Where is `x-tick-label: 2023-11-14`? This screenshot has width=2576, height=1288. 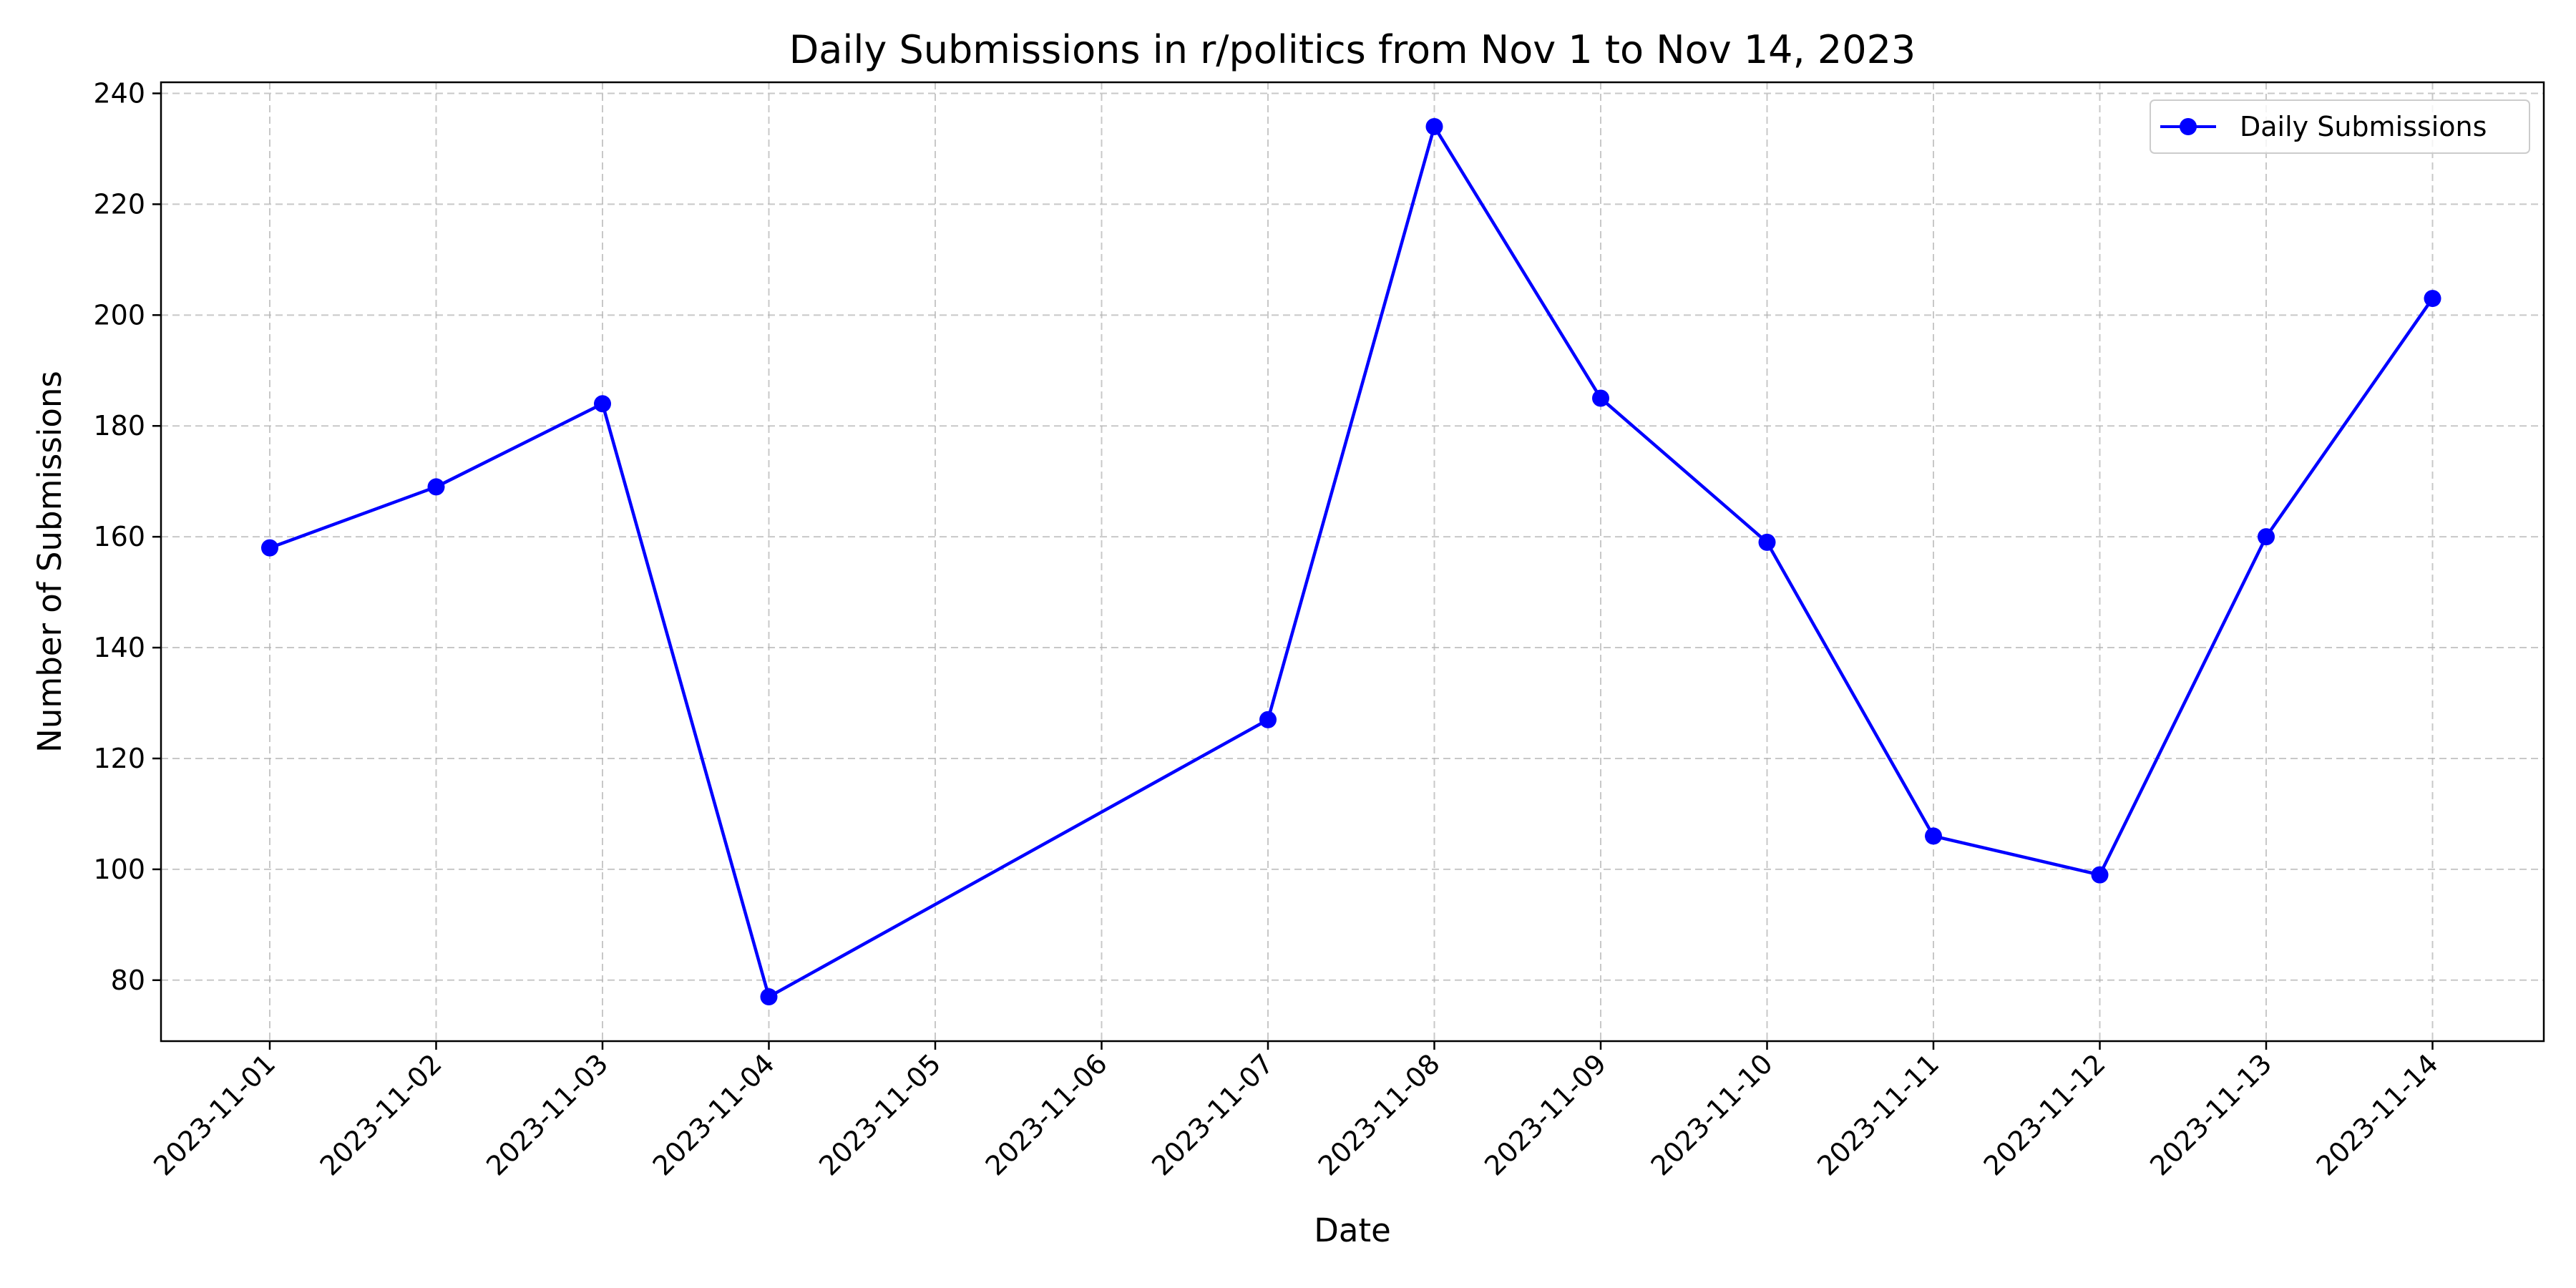 x-tick-label: 2023-11-14 is located at coordinates (2377, 1114).